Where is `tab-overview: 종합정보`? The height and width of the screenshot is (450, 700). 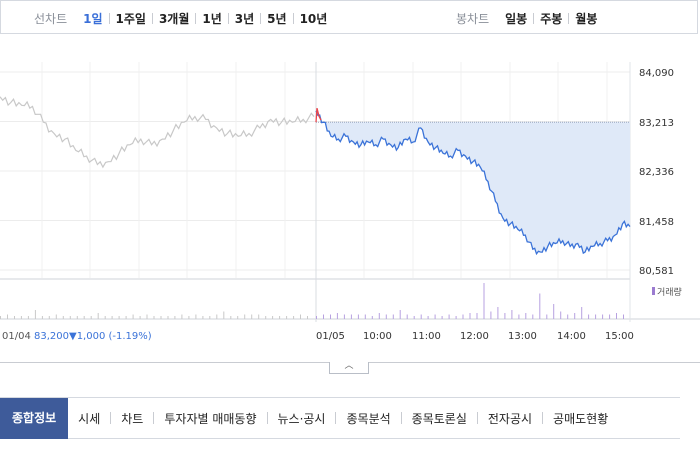 tab-overview: 종합정보 is located at coordinates (34, 418).